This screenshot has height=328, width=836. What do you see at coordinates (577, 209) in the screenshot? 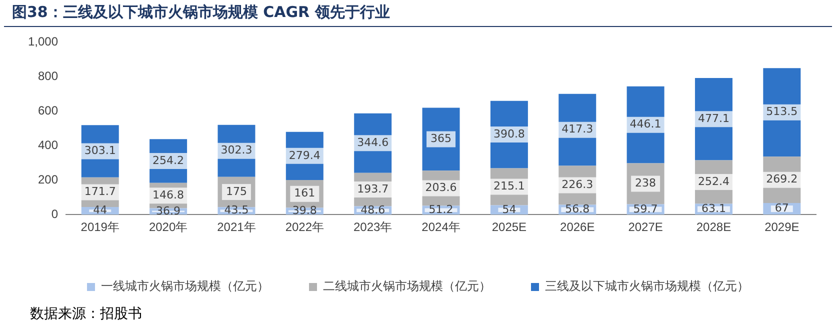
I see `data-label: 56.8` at bounding box center [577, 209].